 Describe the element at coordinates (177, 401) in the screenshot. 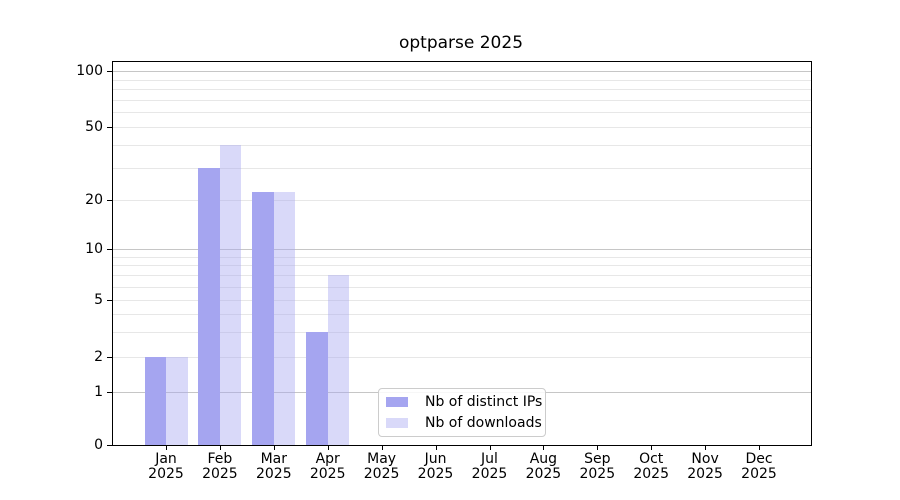

I see `bar-downloads-jan` at that location.